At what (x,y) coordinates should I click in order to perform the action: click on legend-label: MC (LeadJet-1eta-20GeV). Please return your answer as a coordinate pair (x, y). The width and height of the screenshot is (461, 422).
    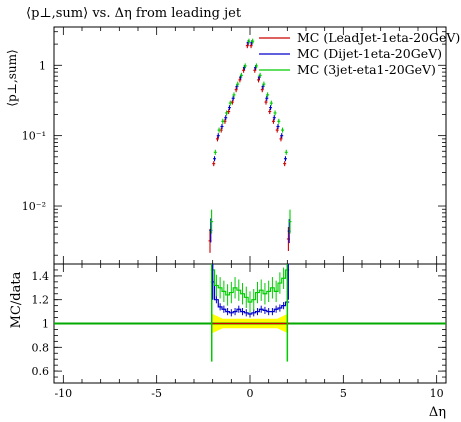
    Looking at the image, I should click on (378, 37).